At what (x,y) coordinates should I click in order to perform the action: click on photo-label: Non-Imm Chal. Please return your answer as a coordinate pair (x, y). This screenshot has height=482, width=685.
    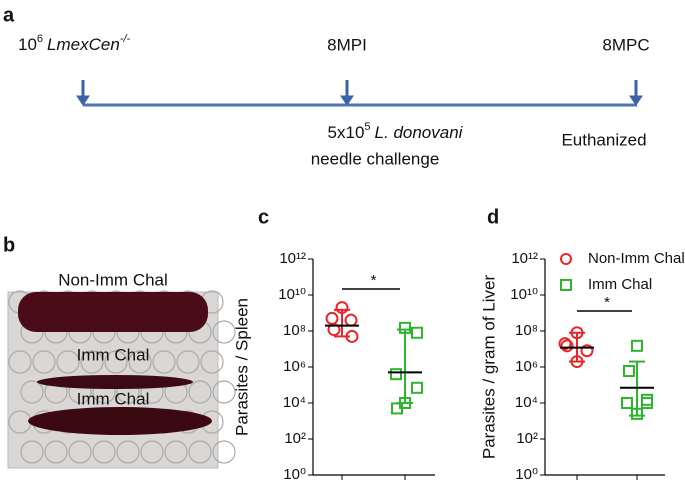
    Looking at the image, I should click on (113, 279).